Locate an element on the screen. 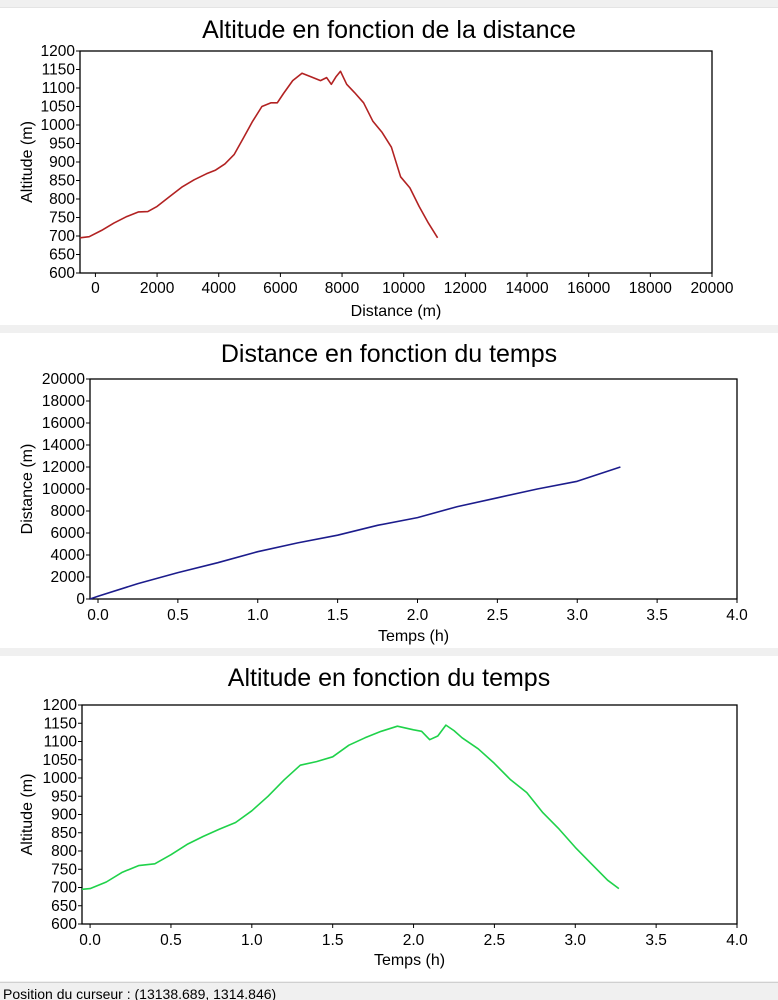 The image size is (778, 1000). y-tick-label: 0 is located at coordinates (80, 599).